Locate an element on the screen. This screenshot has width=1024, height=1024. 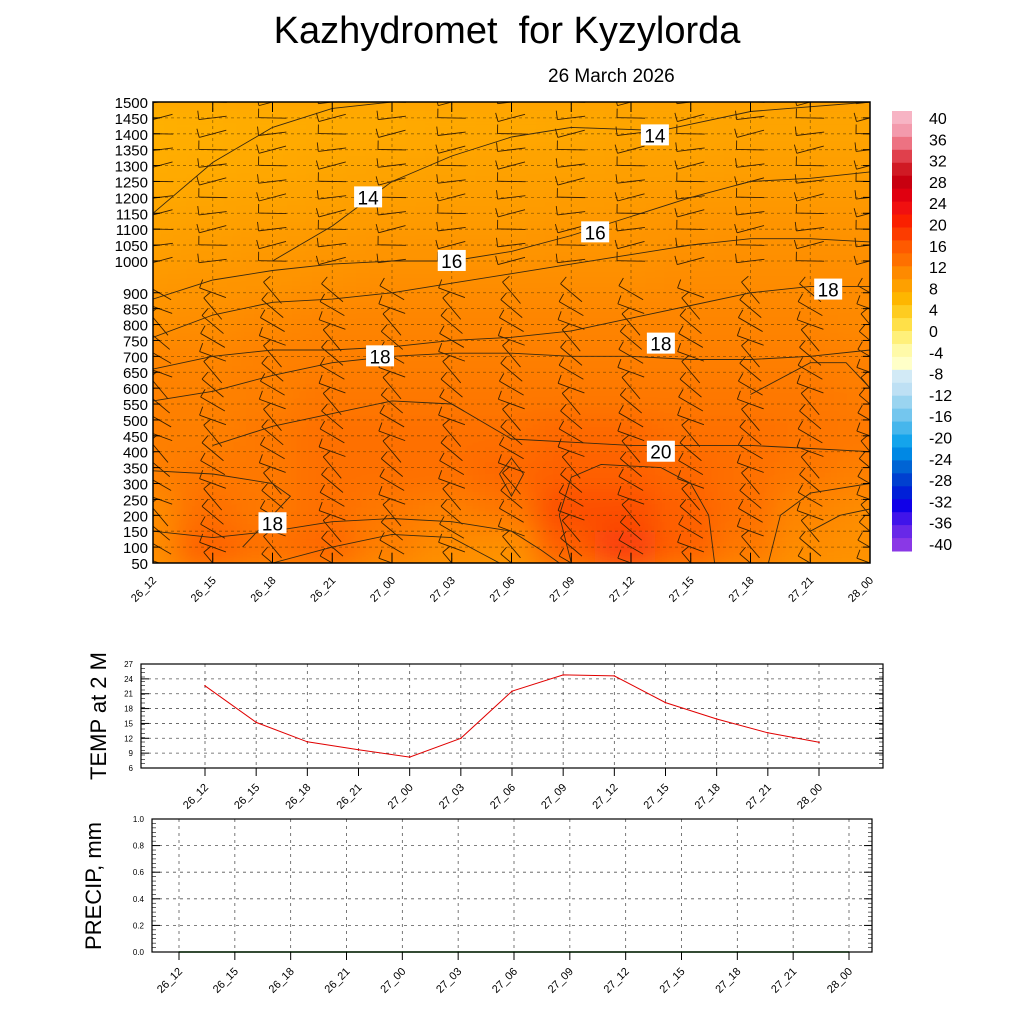
contour-label: 18 is located at coordinates (272, 523).